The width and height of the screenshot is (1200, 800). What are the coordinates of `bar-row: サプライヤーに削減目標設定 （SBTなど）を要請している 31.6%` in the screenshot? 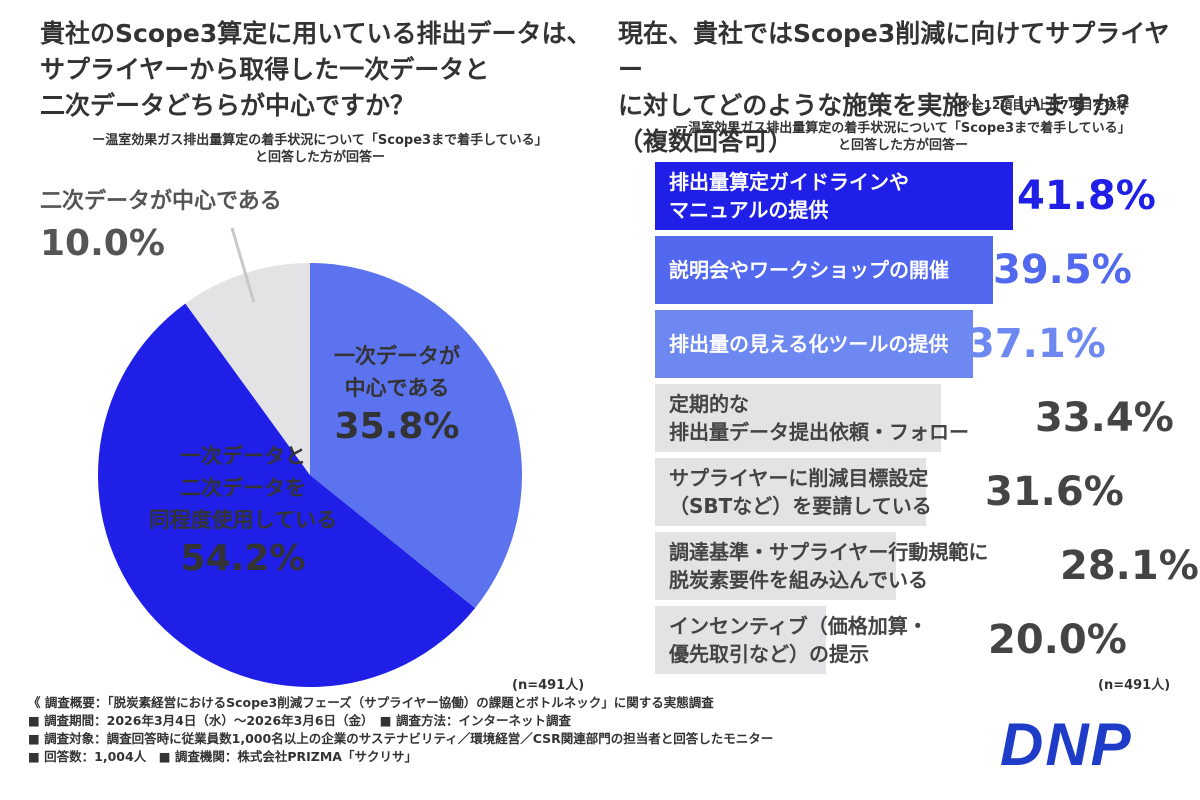 It's located at (925, 492).